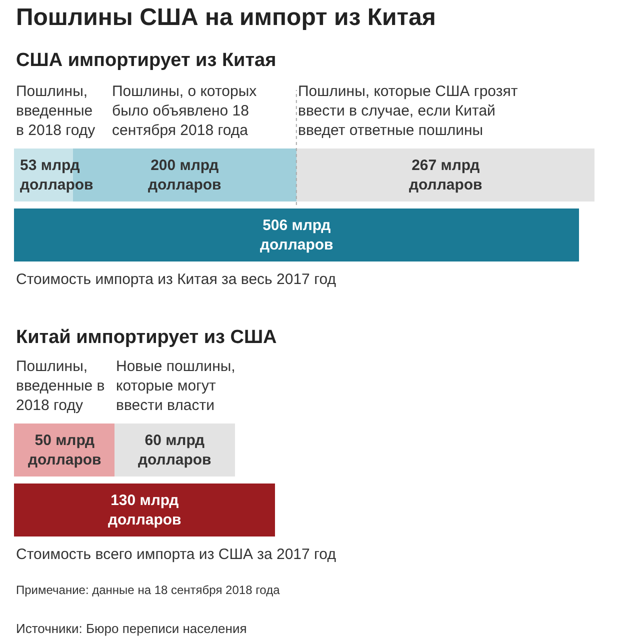 Image resolution: width=640 pixels, height=640 pixels. What do you see at coordinates (297, 235) in the screenshot?
I see `data-label: 506 млрд долларов` at bounding box center [297, 235].